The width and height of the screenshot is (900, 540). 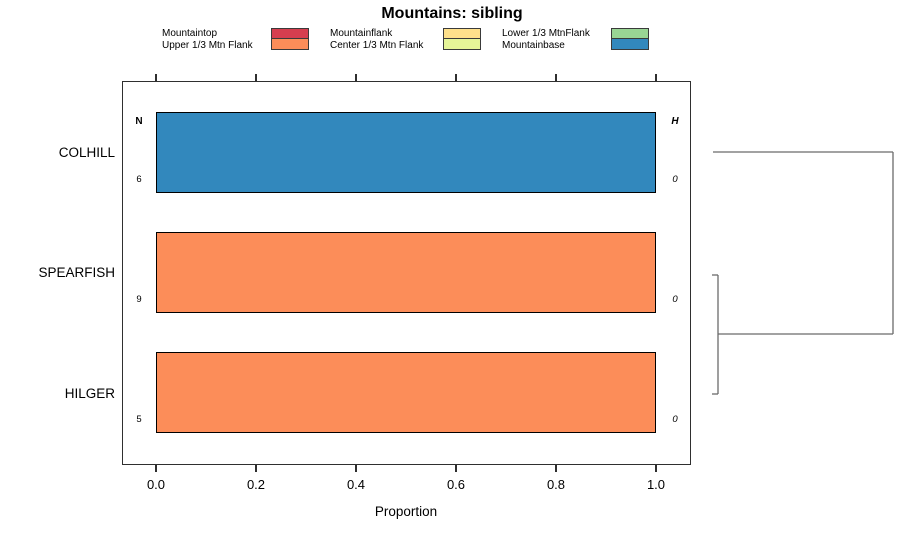 I want to click on legend-swatch-lower-13-mtnflank, so click(x=630, y=33).